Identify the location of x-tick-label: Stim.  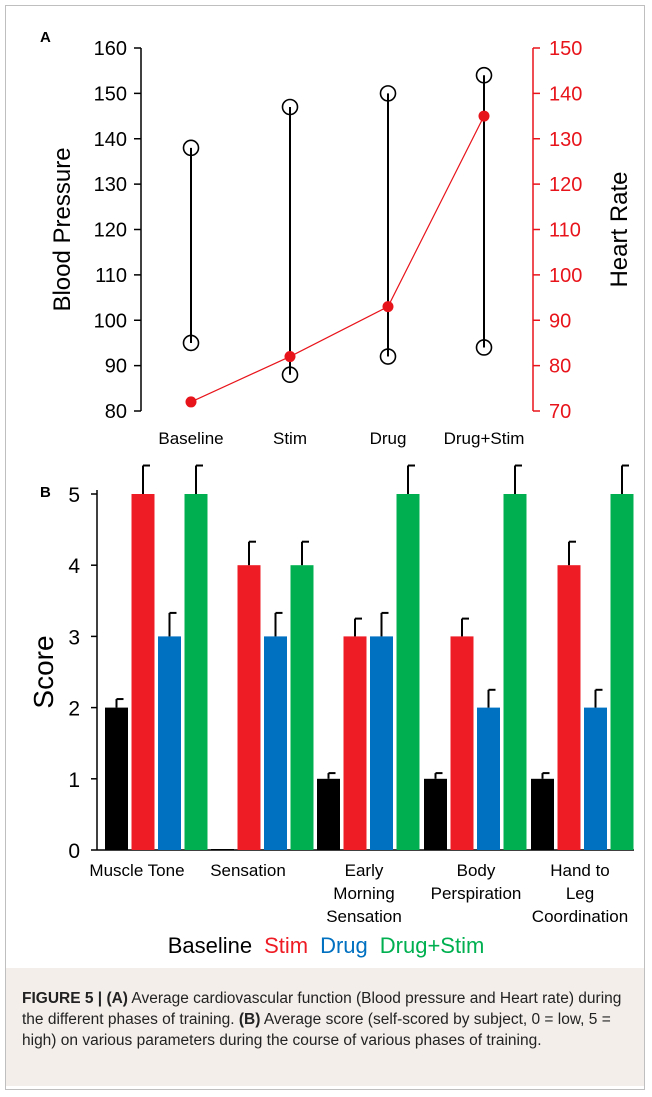
(290, 438).